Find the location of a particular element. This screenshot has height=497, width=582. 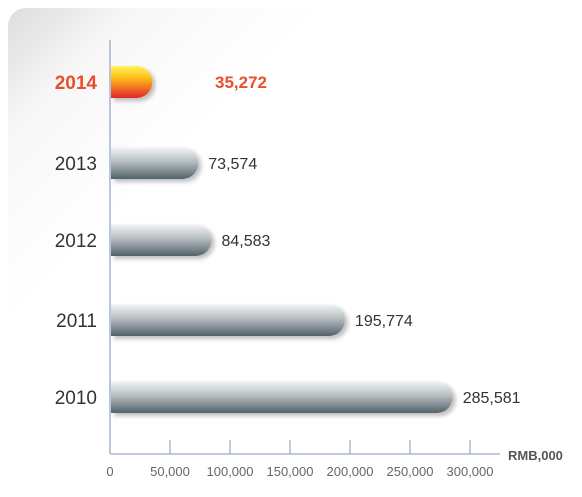

category-label-2014: 2014 is located at coordinates (76, 83).